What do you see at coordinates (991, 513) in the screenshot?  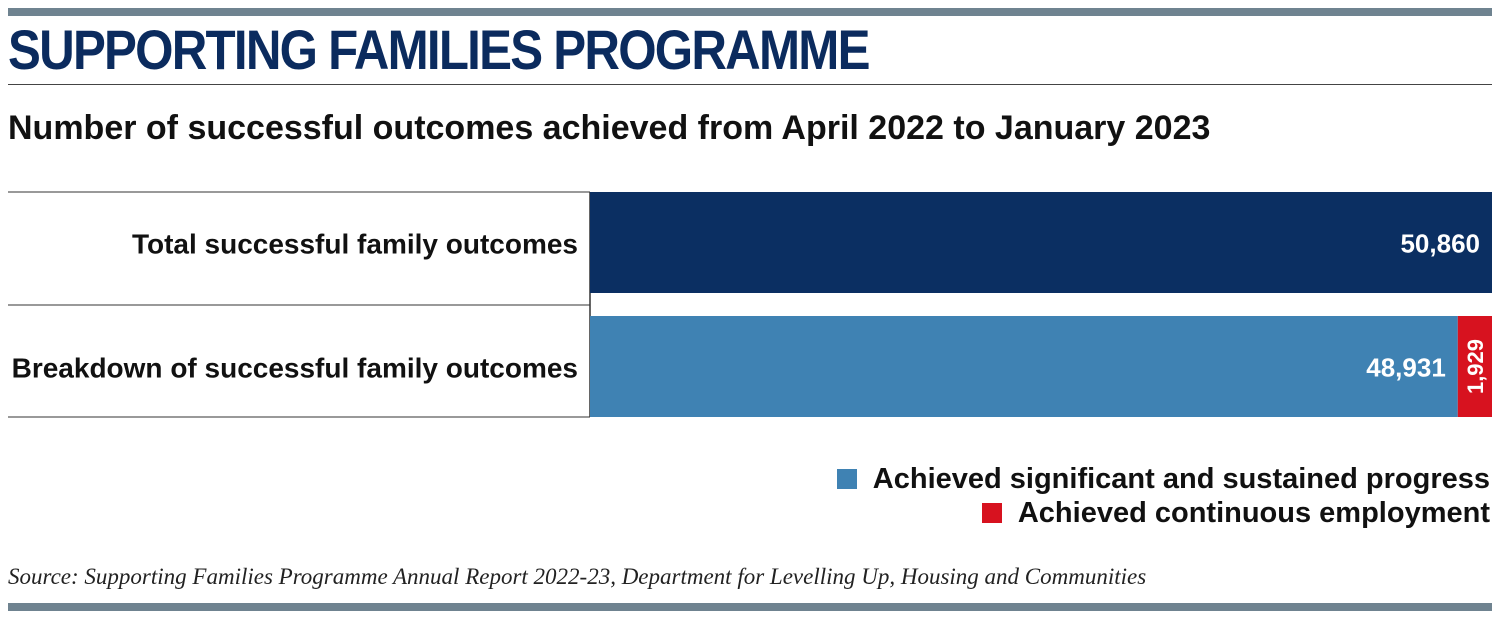 I see `legend-swatch-continuous-employment` at bounding box center [991, 513].